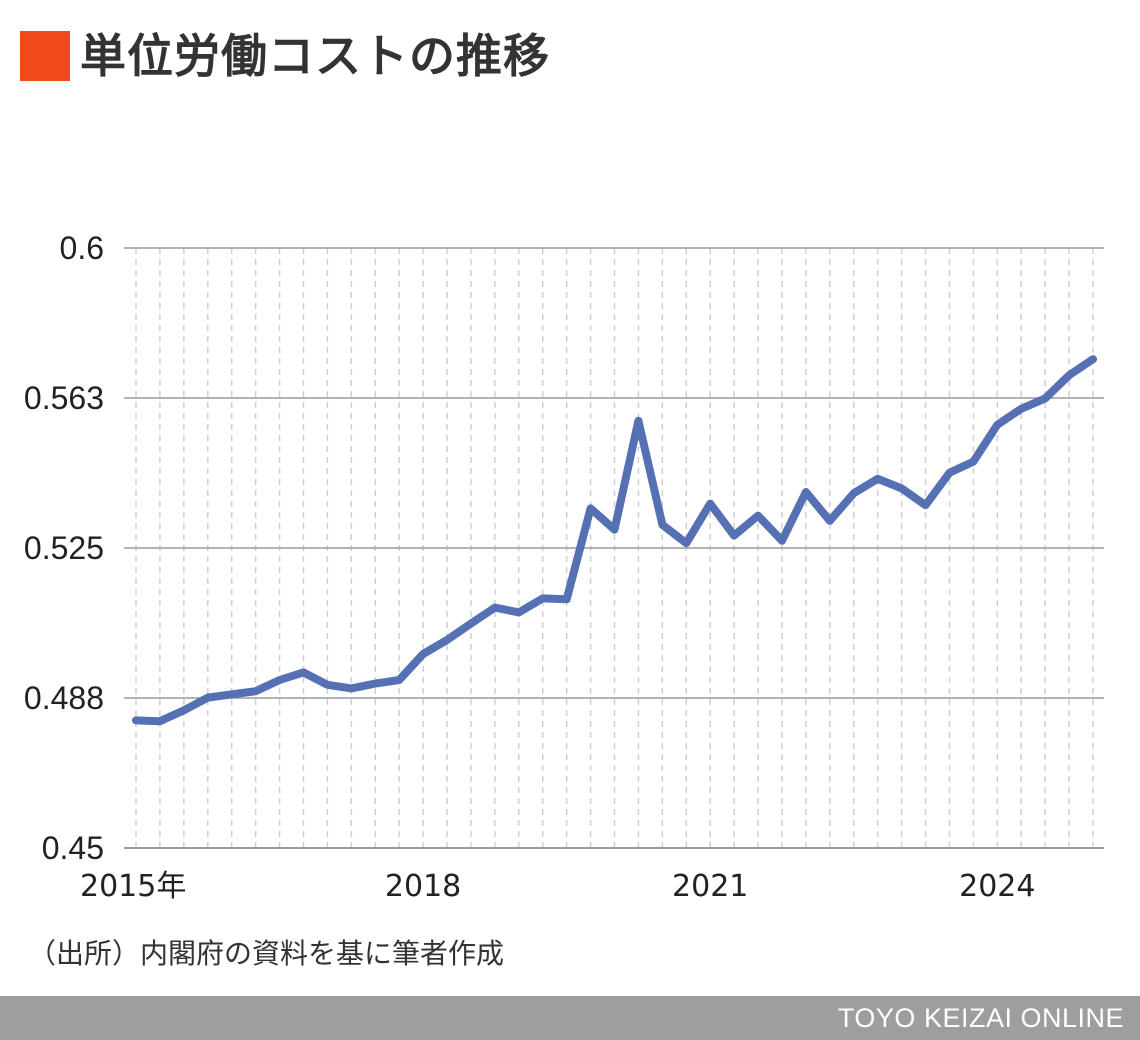 This screenshot has width=1140, height=1040. What do you see at coordinates (710, 886) in the screenshot?
I see `x-tick-label: 2021` at bounding box center [710, 886].